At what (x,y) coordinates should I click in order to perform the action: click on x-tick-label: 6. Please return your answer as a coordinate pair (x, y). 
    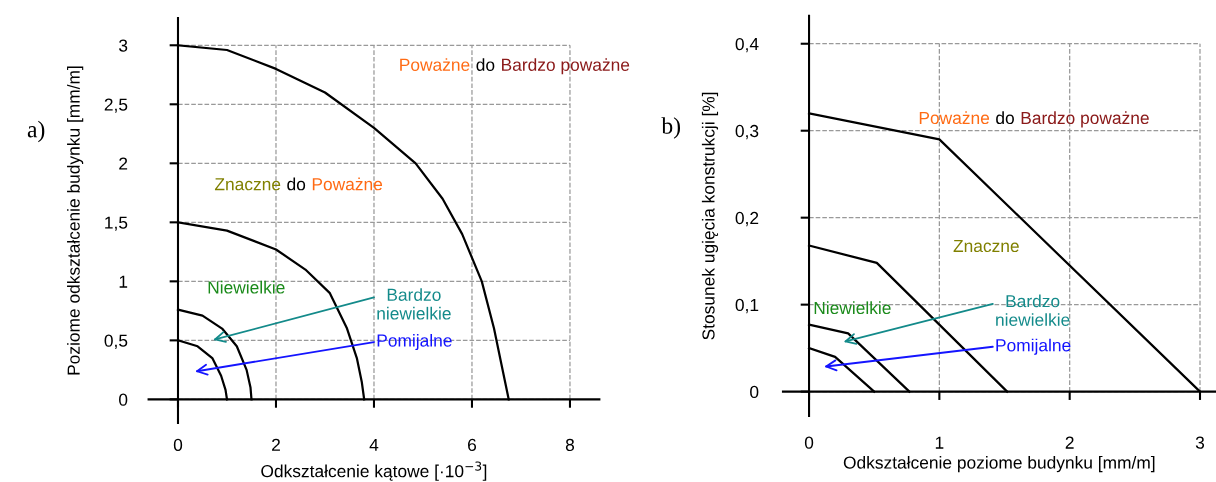
    Looking at the image, I should click on (472, 445).